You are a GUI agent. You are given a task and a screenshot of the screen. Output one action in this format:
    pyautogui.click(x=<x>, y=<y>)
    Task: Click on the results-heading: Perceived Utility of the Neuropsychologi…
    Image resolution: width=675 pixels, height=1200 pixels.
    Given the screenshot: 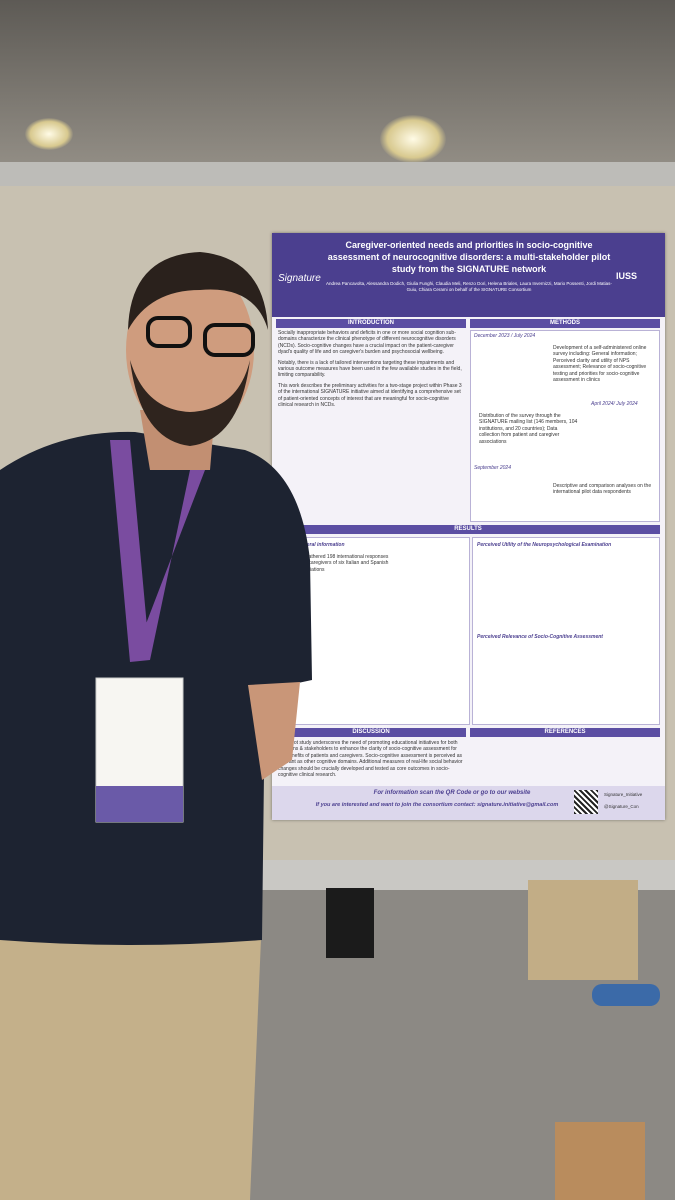 What is the action you would take?
    pyautogui.click(x=544, y=545)
    